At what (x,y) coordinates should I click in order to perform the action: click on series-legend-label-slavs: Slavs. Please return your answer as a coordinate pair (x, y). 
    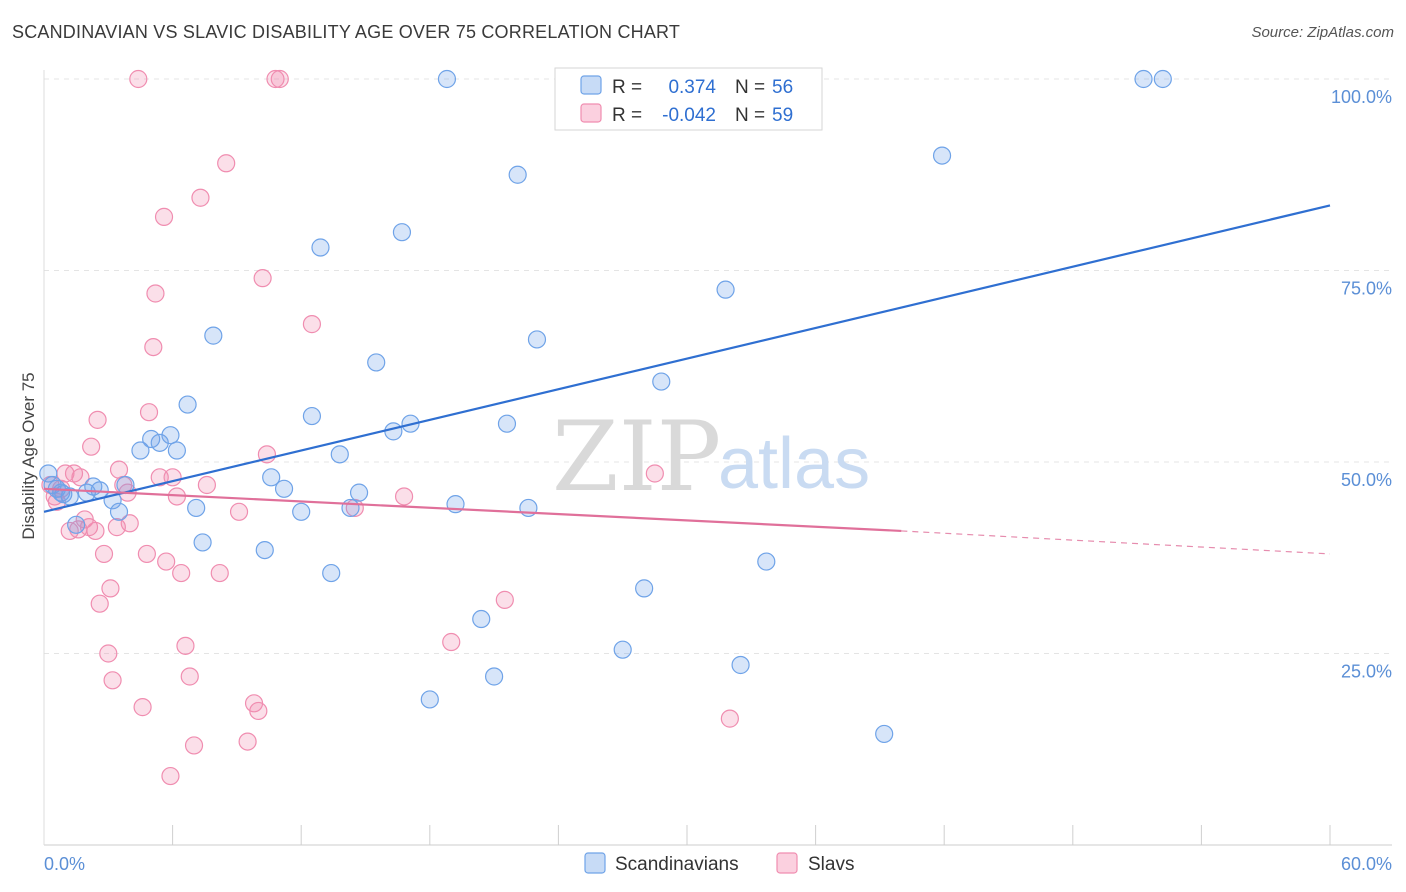
    Looking at the image, I should click on (831, 864).